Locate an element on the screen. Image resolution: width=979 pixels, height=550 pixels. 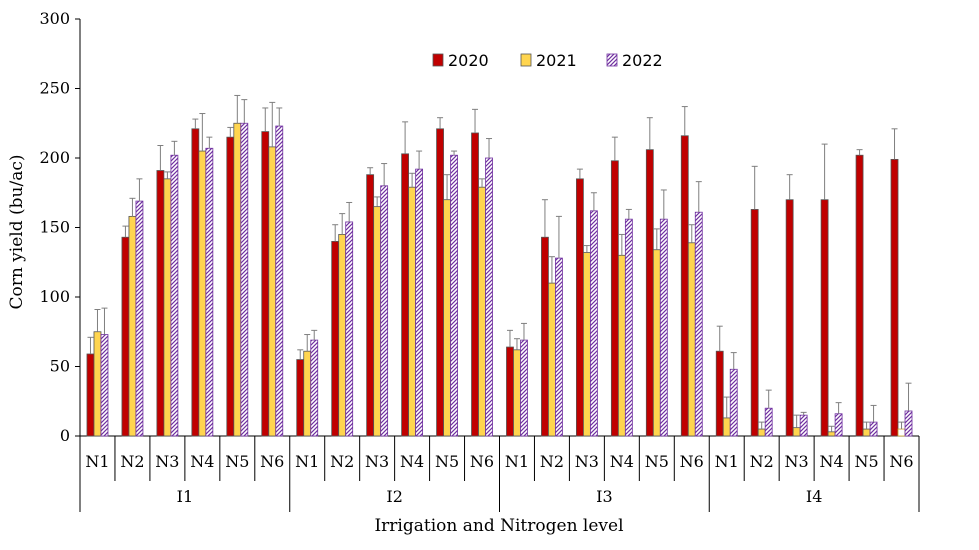
bar-2022-i4-n2 is located at coordinates (768, 422).